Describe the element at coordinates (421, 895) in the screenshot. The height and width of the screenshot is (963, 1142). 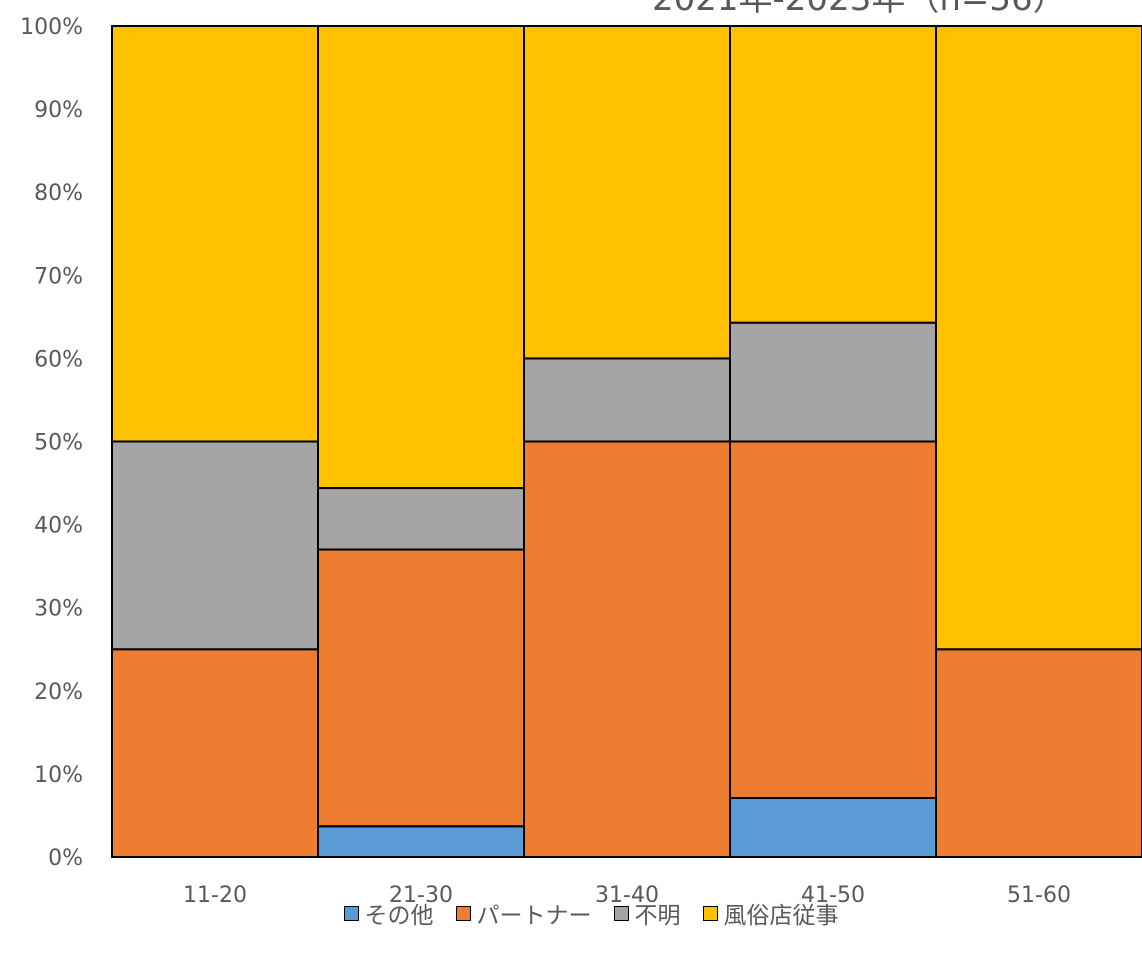
I see `x-tick-label: 21-30` at that location.